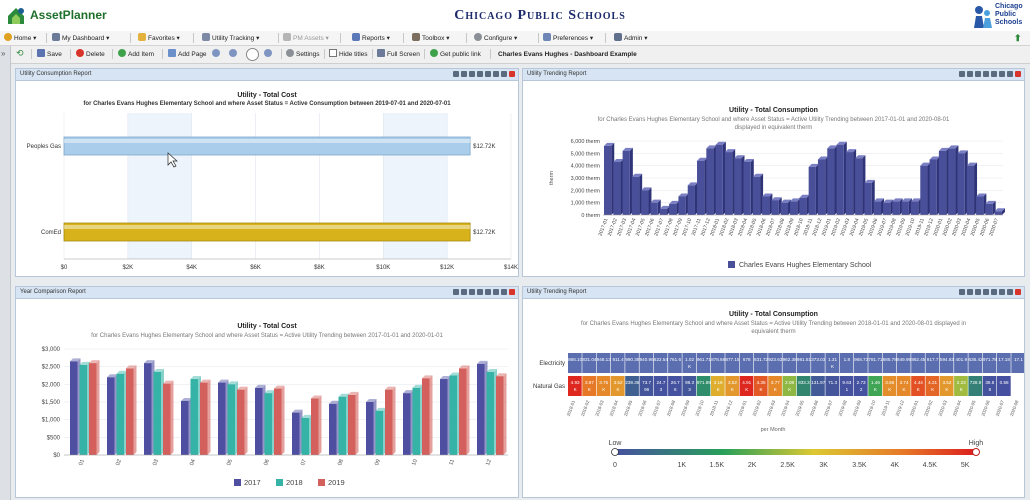 The image size is (1030, 500). I want to click on heatmap-cell-value: 622.54, so click(661, 359).